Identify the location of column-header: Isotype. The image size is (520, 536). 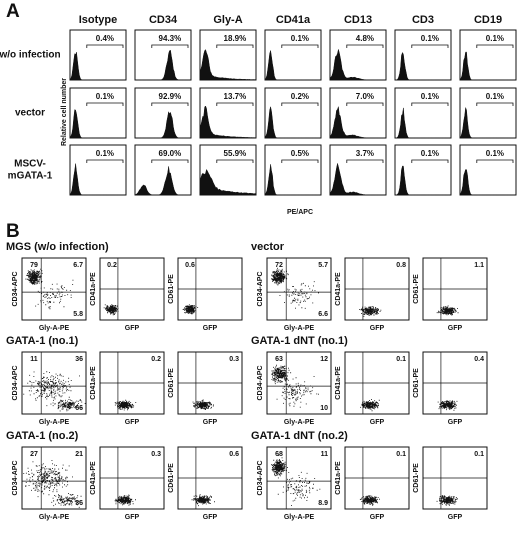
(98, 20).